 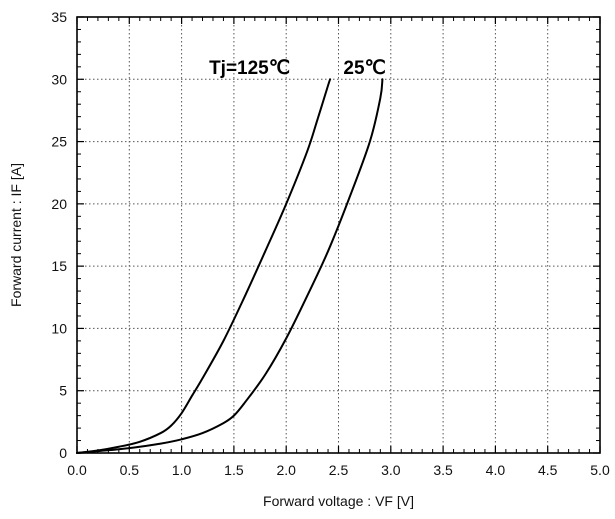 What do you see at coordinates (443, 470) in the screenshot?
I see `x-tick-label: 3.5` at bounding box center [443, 470].